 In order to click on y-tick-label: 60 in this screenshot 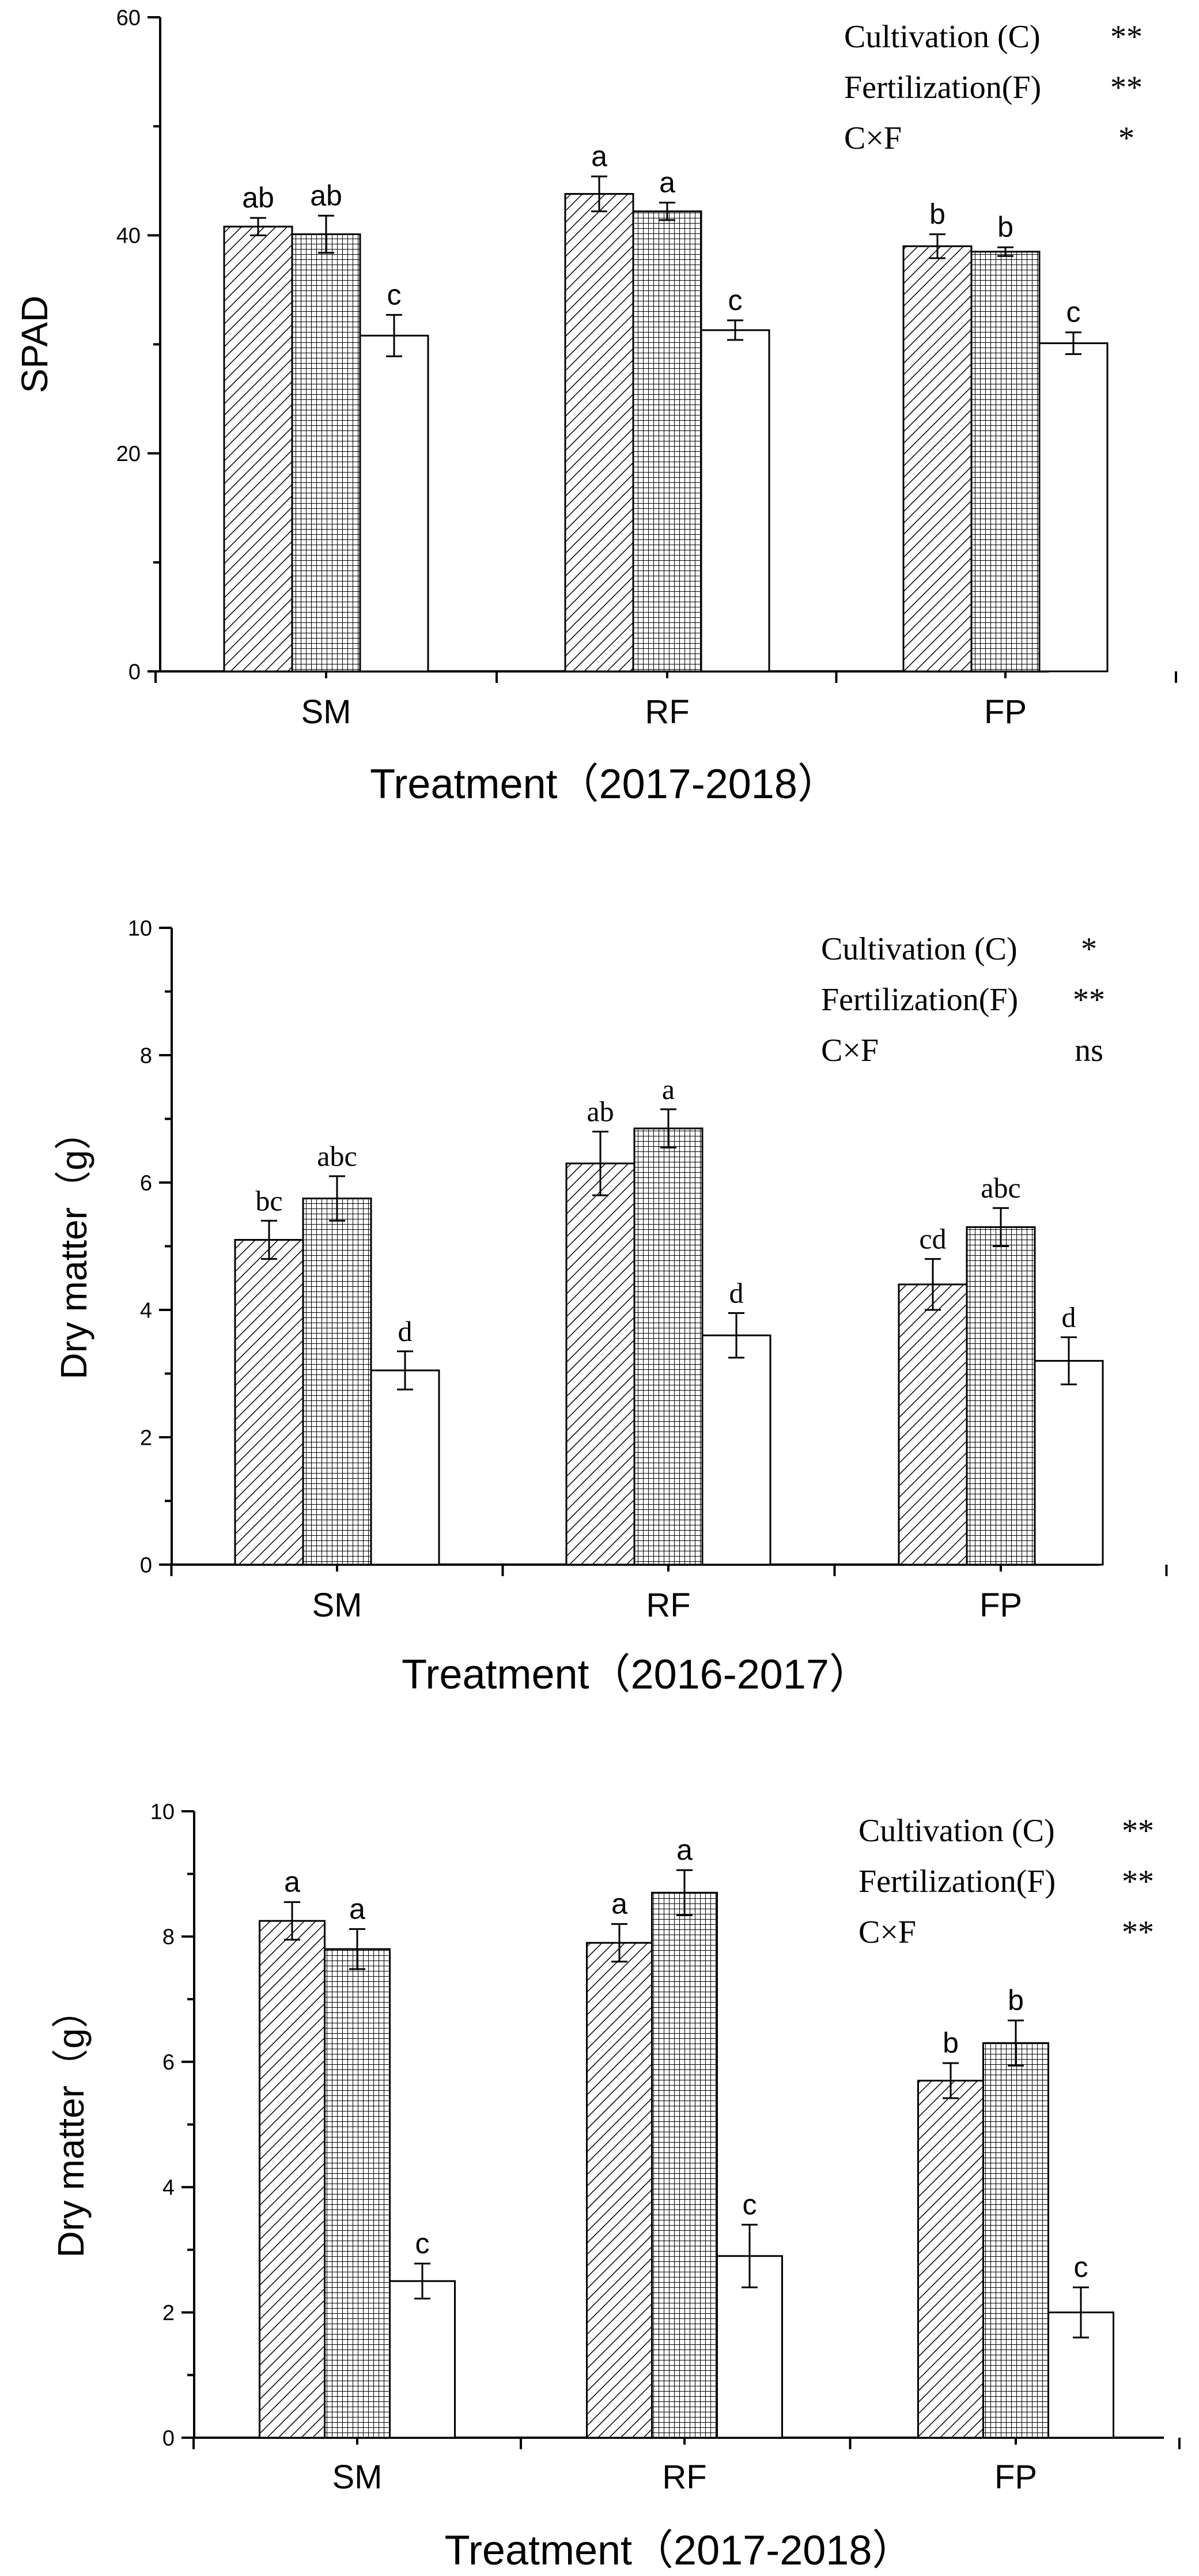, I will do `click(128, 18)`.